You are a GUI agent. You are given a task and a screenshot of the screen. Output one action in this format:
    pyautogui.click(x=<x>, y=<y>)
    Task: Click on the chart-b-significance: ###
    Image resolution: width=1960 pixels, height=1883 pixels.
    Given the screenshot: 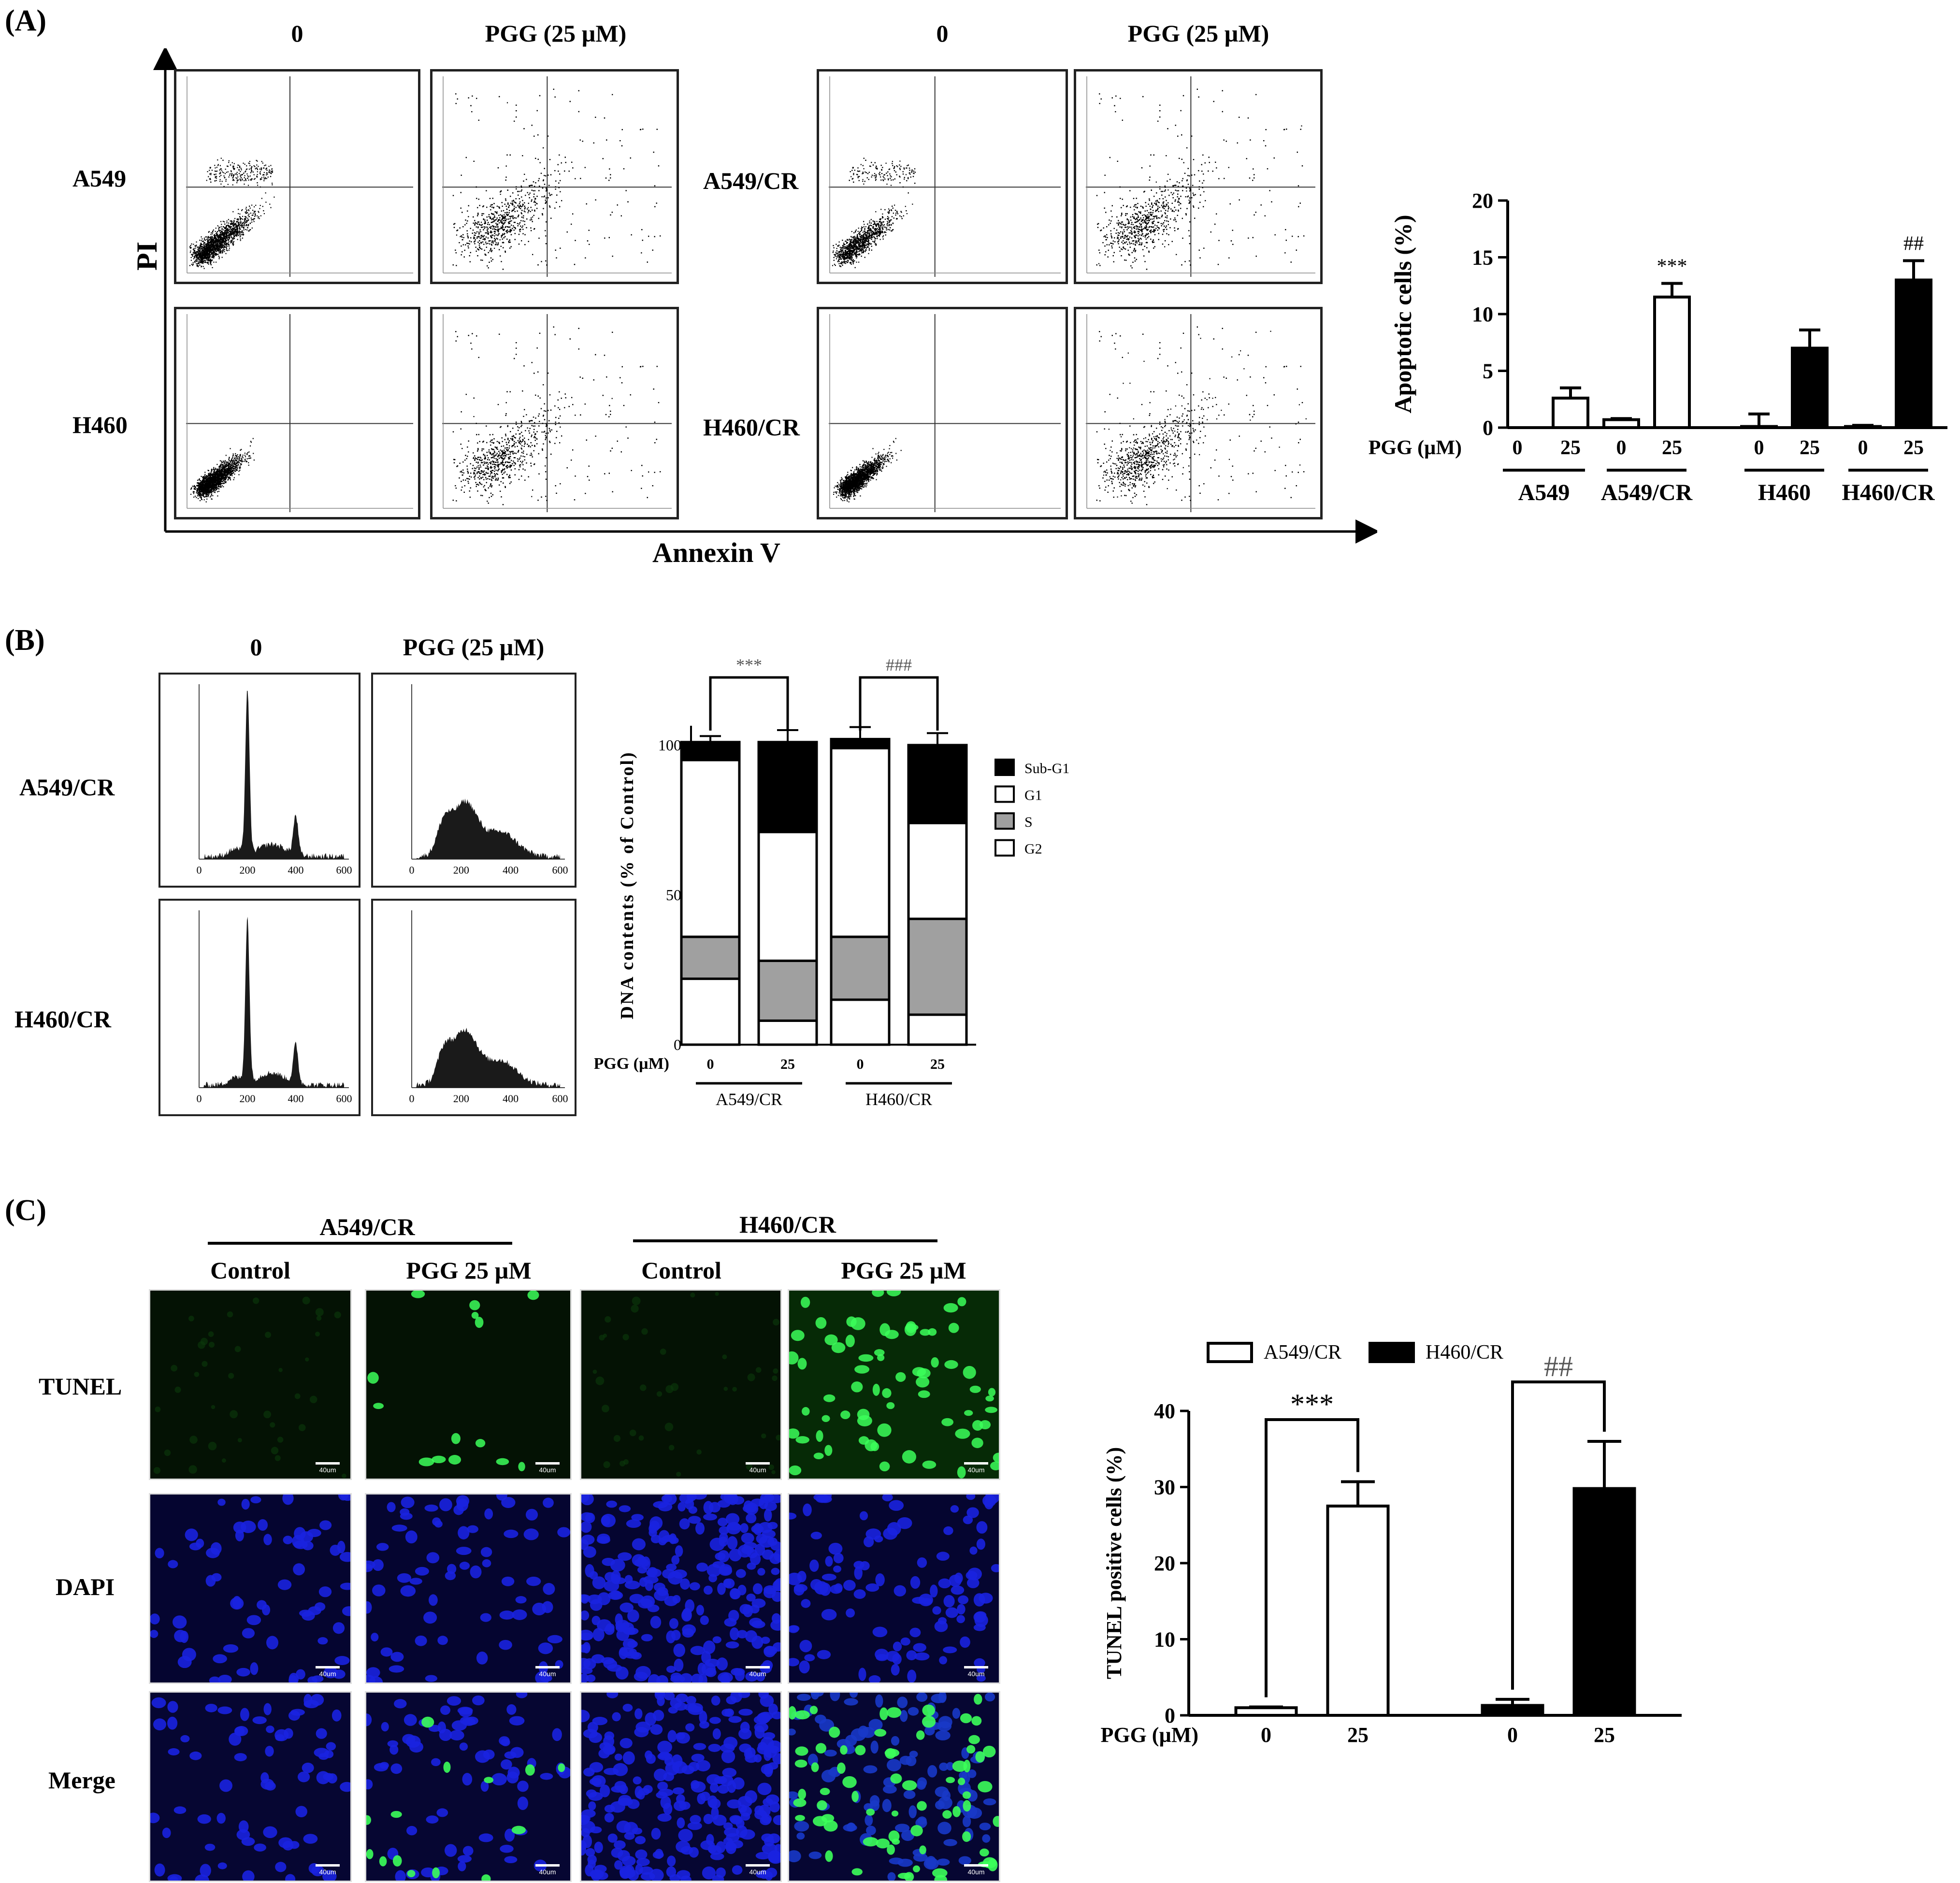 What is the action you would take?
    pyautogui.click(x=899, y=665)
    